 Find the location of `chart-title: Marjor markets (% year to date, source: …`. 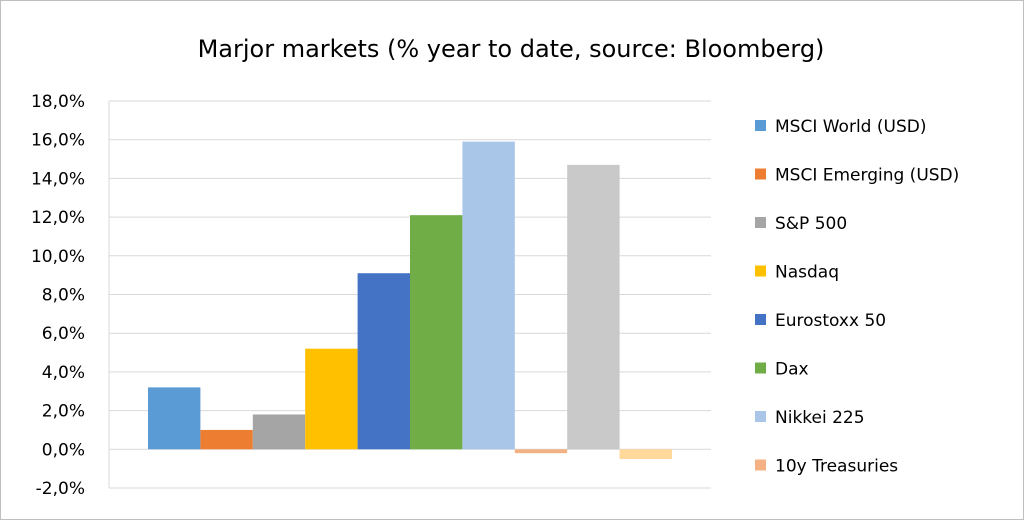

chart-title: Marjor markets (% year to date, source: … is located at coordinates (511, 49).